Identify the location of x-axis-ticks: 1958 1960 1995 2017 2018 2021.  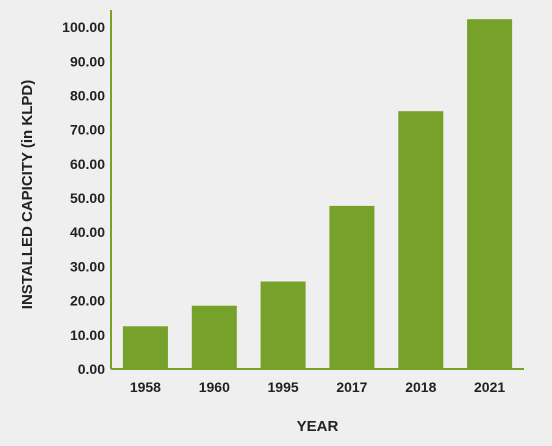
(318, 387).